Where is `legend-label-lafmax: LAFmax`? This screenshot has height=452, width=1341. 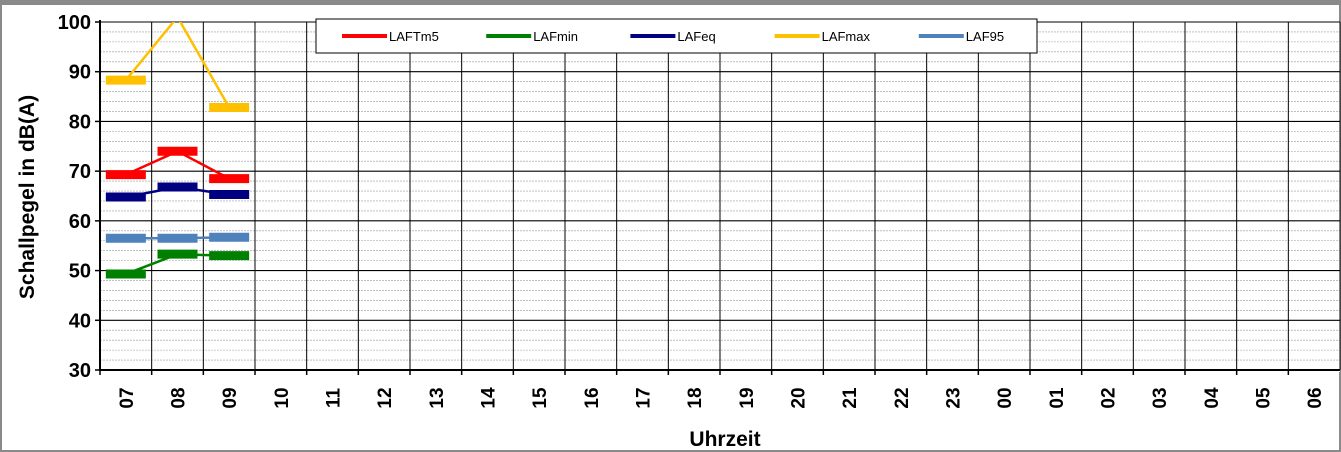
legend-label-lafmax: LAFmax is located at coordinates (846, 36).